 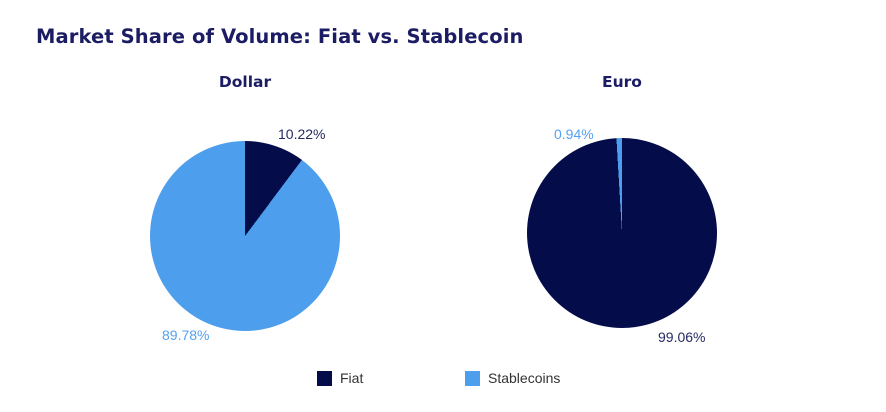 What do you see at coordinates (186, 335) in the screenshot?
I see `dollar-stablecoin-percentage-label: 89.78%` at bounding box center [186, 335].